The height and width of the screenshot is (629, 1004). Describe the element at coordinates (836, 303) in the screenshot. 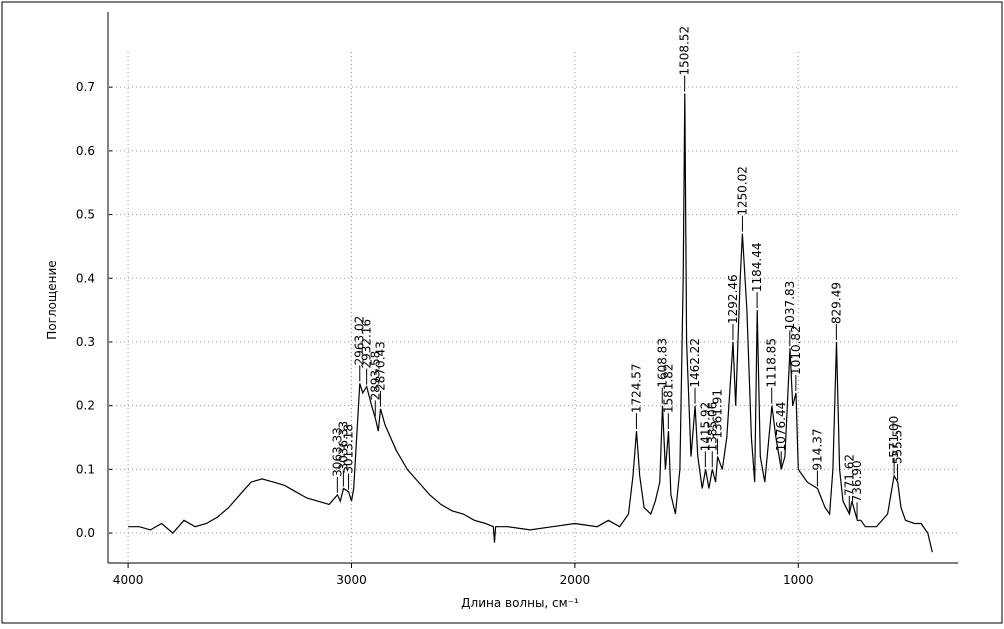

I see `peak-label: 829.49` at that location.